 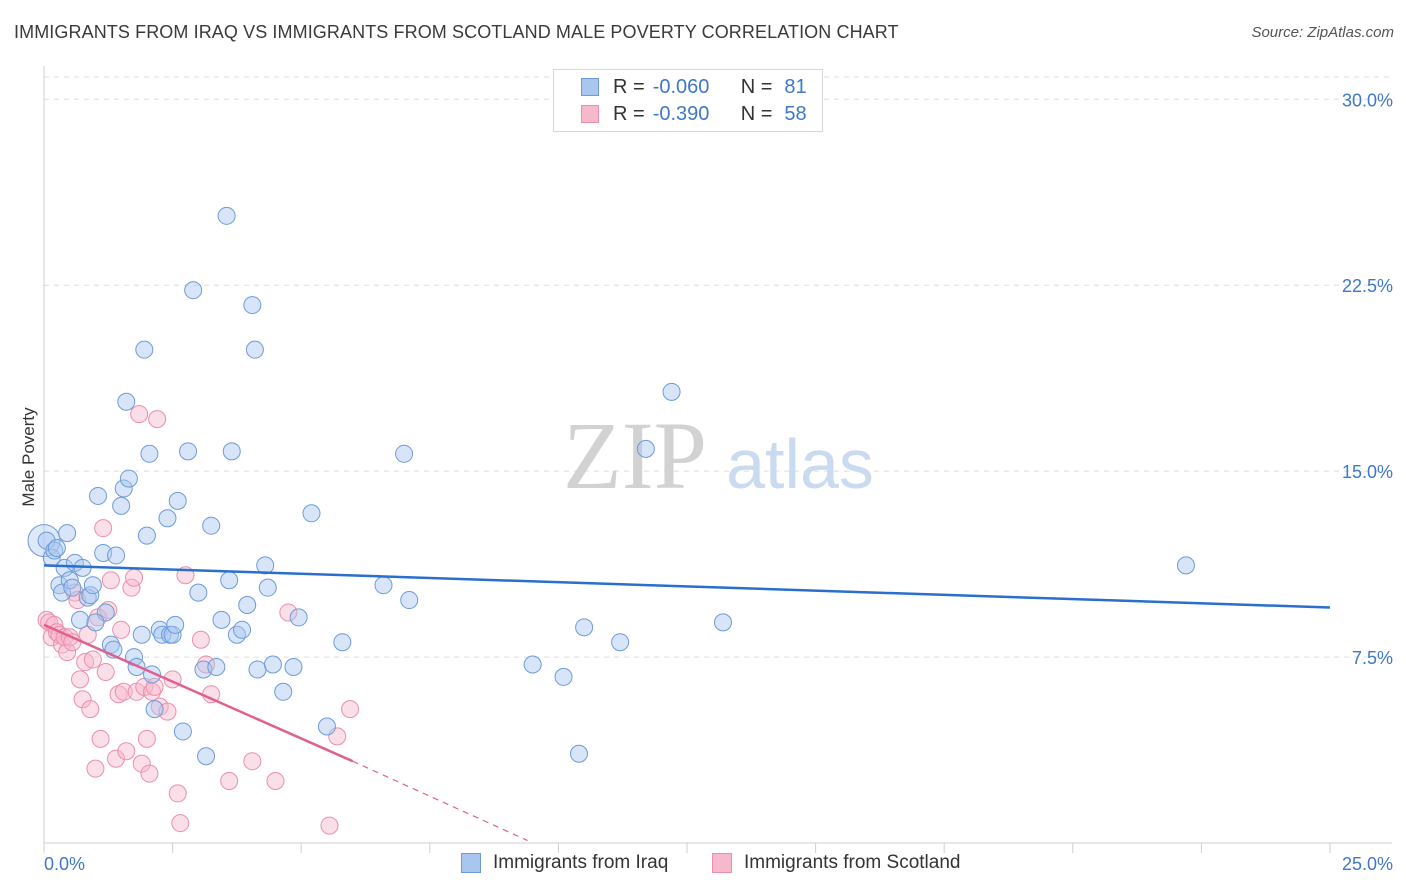 What do you see at coordinates (590, 87) in the screenshot?
I see `iraq-swatch` at bounding box center [590, 87].